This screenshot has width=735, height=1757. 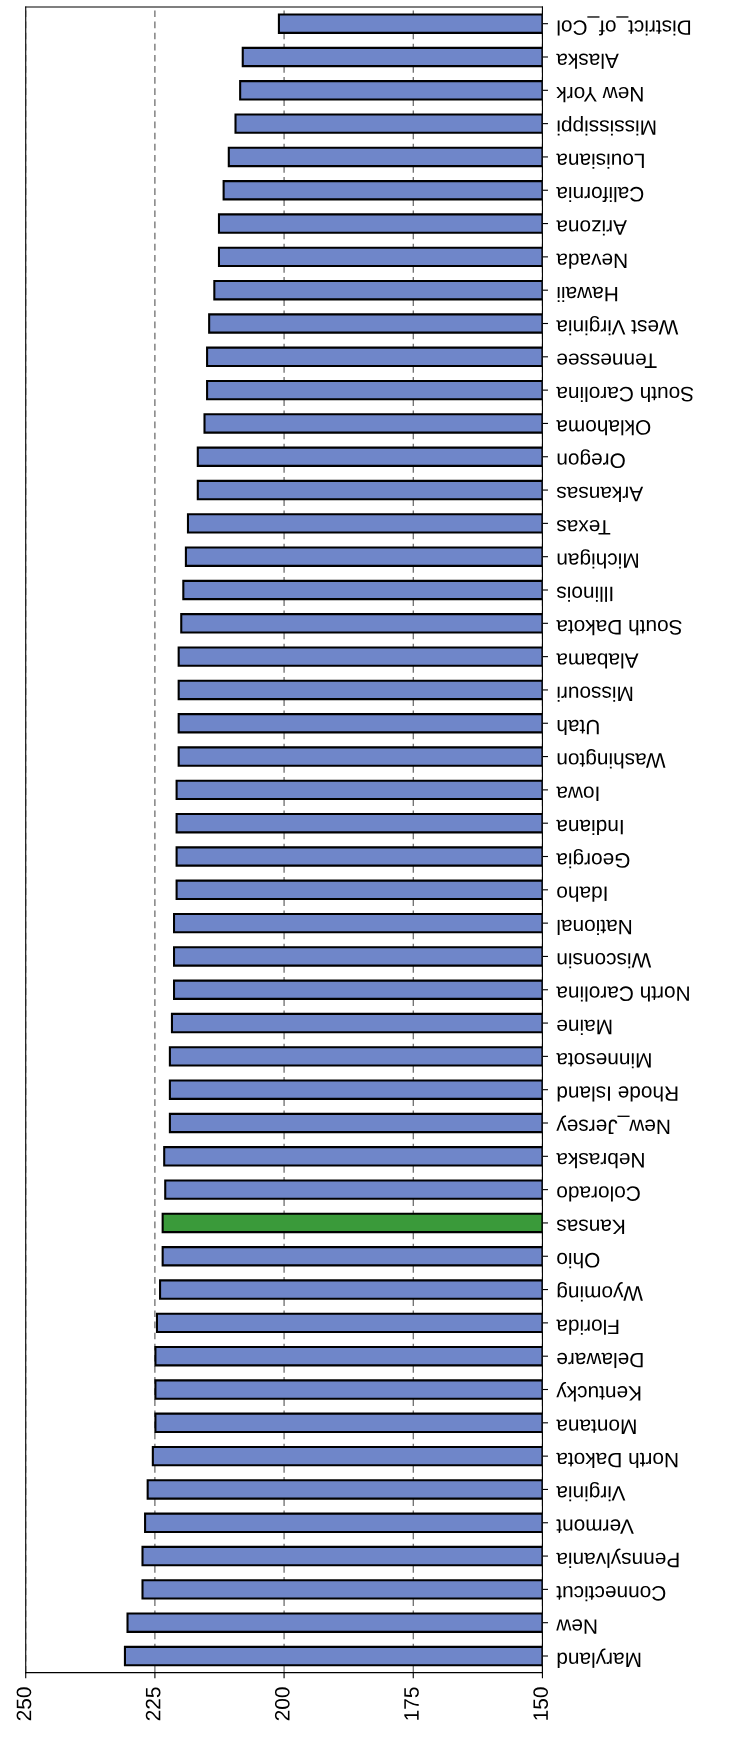 I want to click on y-tick-label: National, so click(x=594, y=927).